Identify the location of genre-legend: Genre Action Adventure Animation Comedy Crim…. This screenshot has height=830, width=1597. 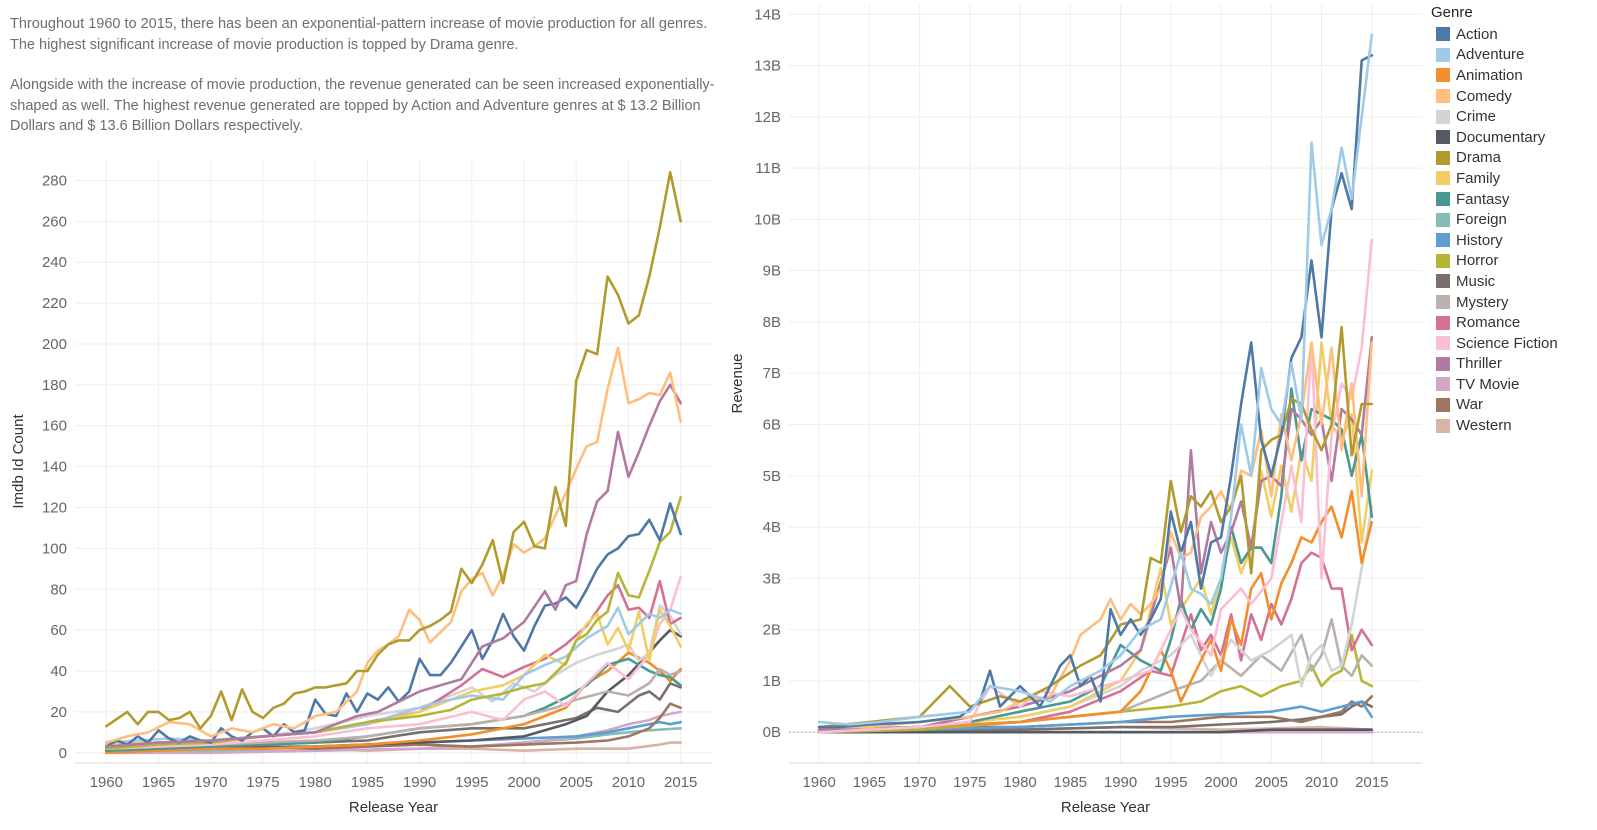
(1512, 220).